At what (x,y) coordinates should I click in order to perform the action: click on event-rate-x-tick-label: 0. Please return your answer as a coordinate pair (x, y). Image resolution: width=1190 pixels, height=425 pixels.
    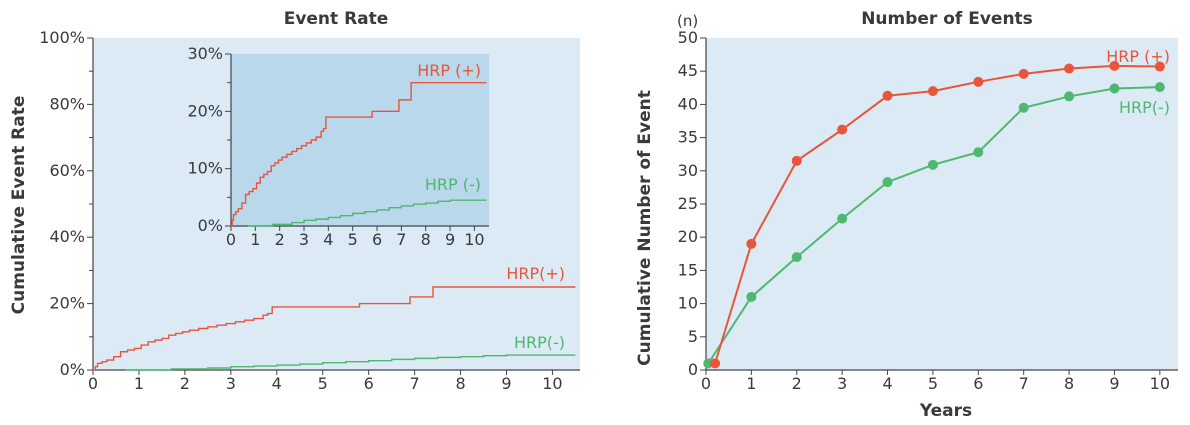
    Looking at the image, I should click on (93, 383).